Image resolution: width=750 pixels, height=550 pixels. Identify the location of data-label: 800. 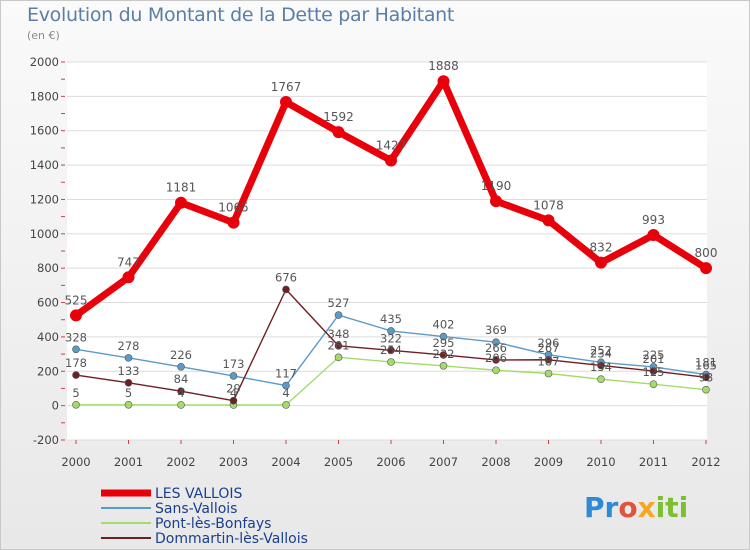
(706, 253).